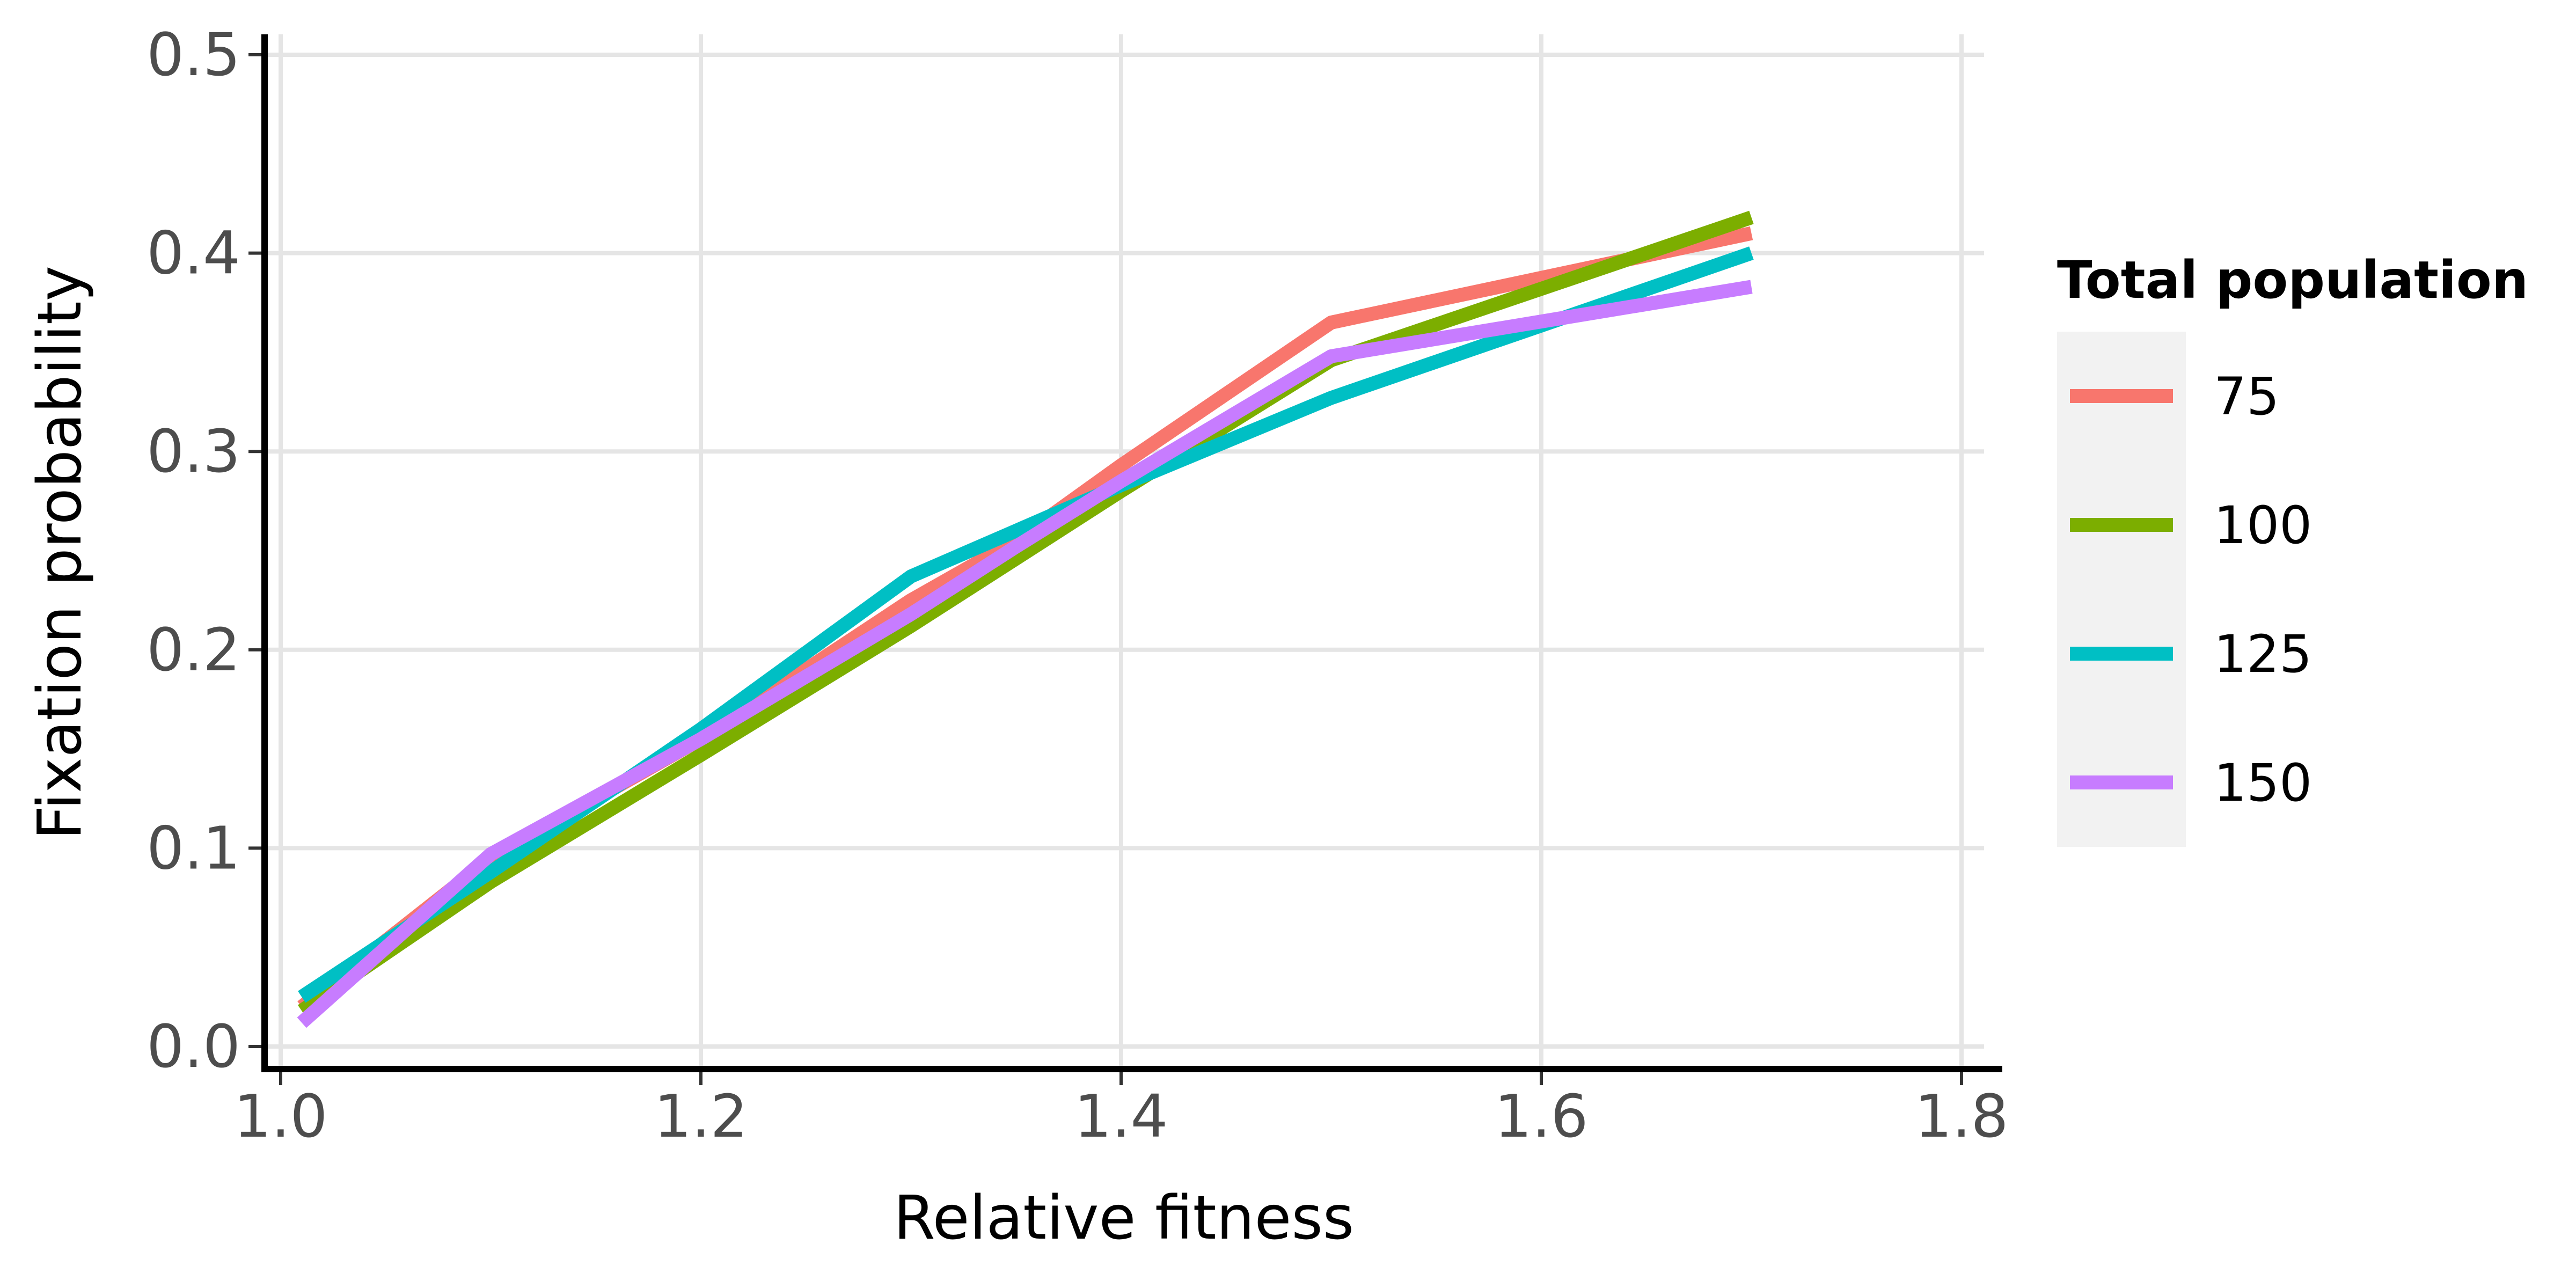 This screenshot has width=2576, height=1288. What do you see at coordinates (1542, 1116) in the screenshot?
I see `x-tick-label: 1.6` at bounding box center [1542, 1116].